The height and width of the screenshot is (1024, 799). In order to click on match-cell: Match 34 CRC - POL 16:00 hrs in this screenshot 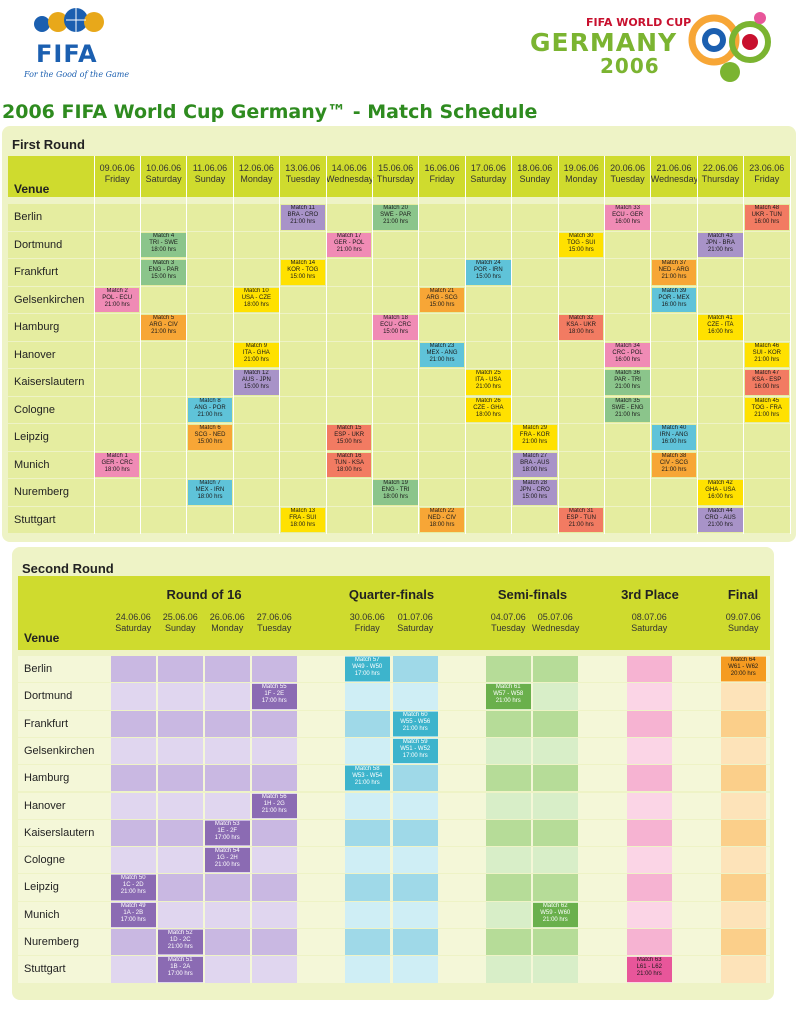, I will do `click(627, 354)`.